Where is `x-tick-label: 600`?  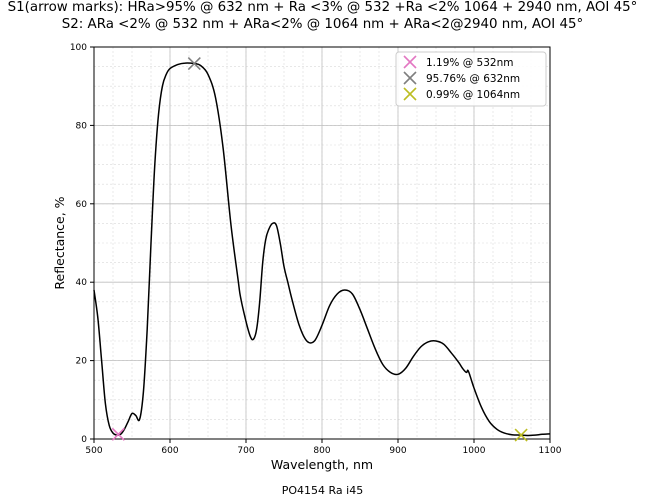
x-tick-label: 600 is located at coordinates (169, 451).